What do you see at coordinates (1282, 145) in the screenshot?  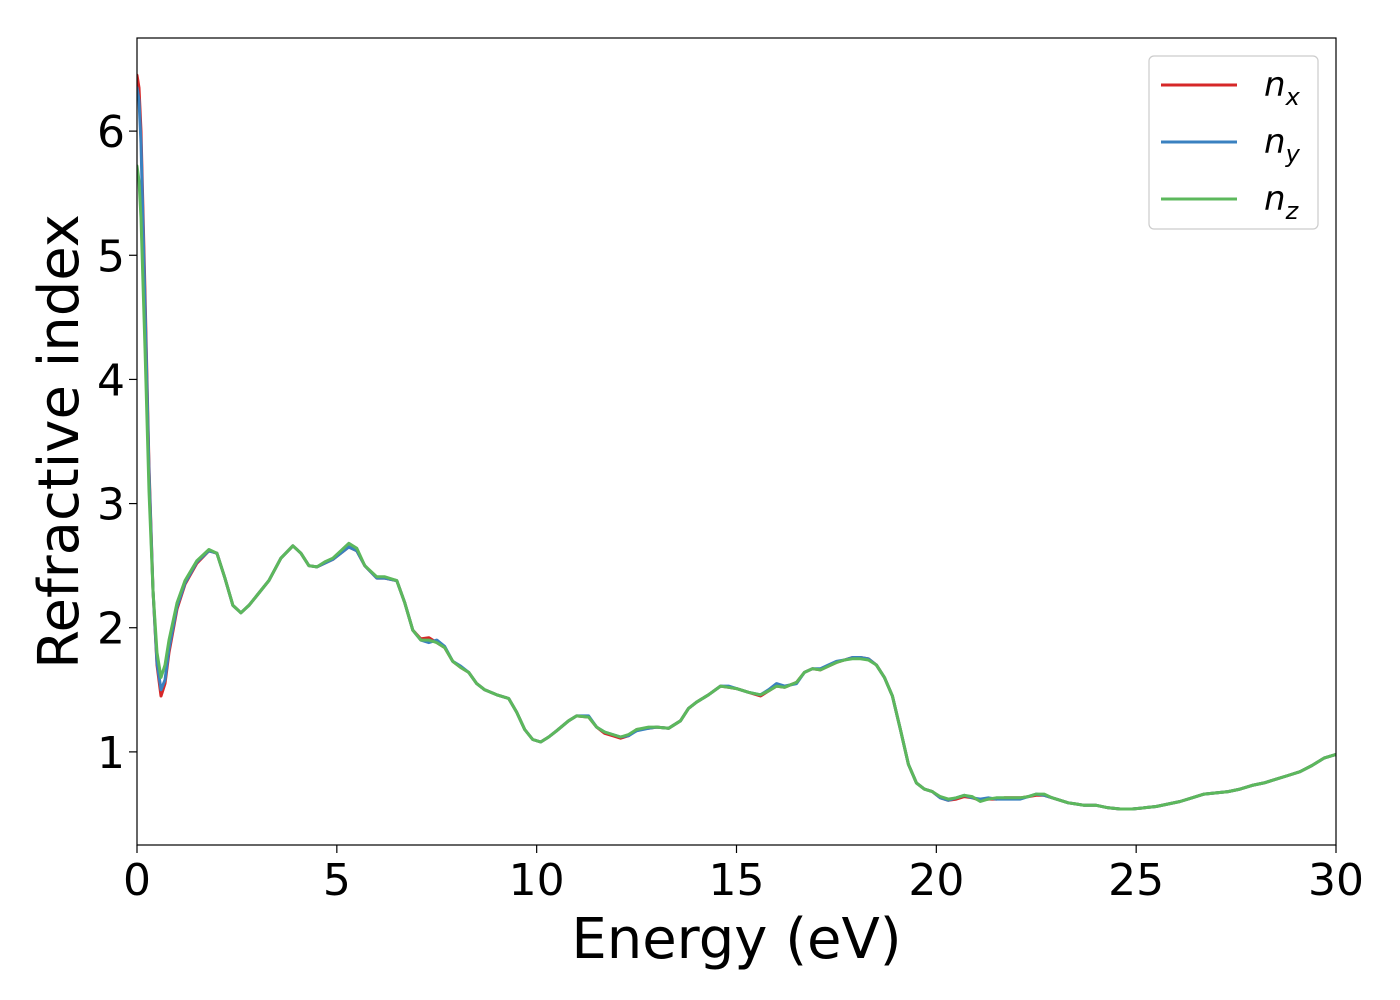 I see `legend-label-ny: ny` at bounding box center [1282, 145].